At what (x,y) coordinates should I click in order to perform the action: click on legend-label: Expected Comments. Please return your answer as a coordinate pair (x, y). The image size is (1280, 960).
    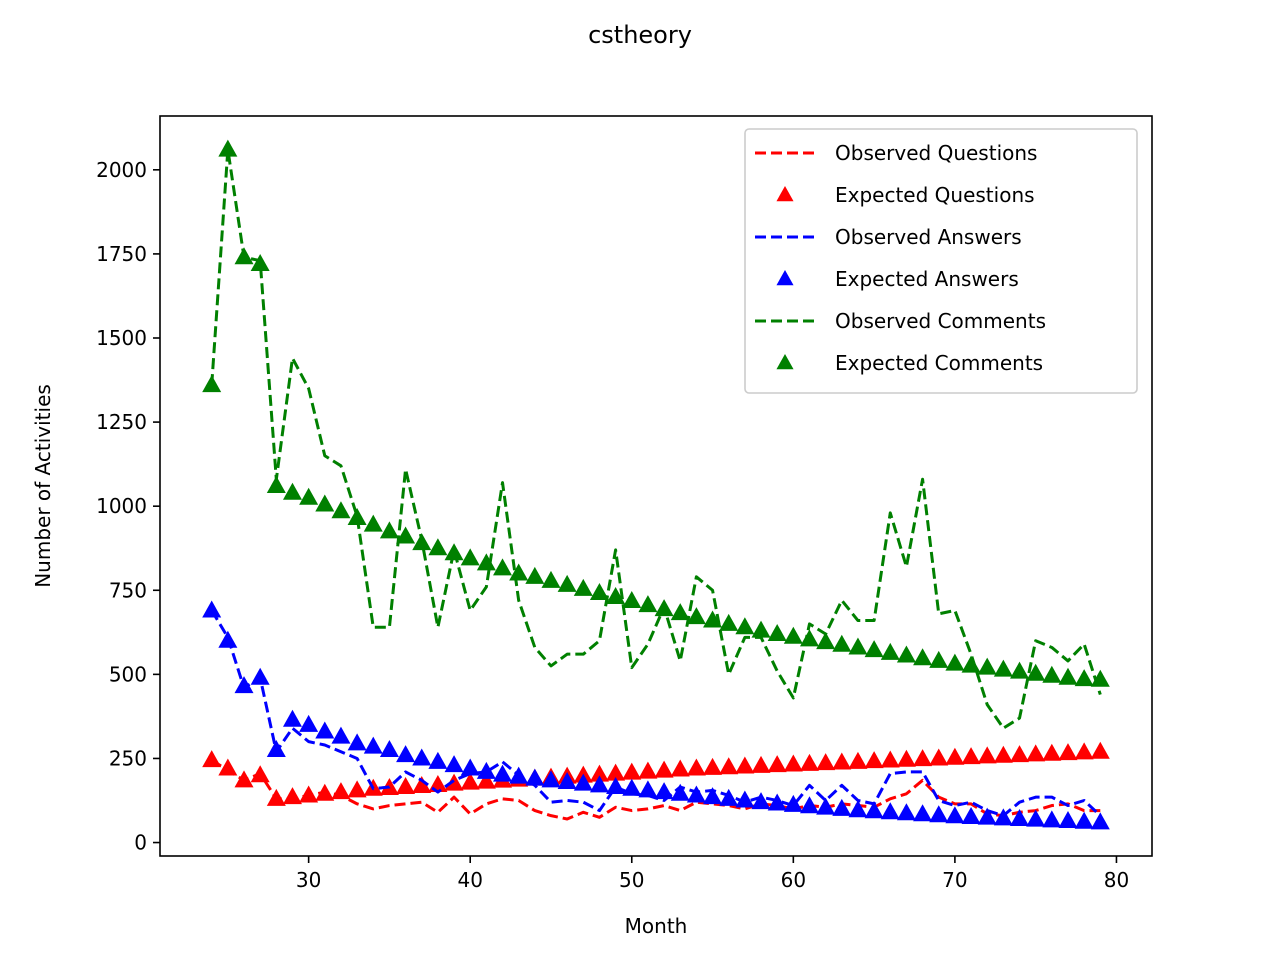
    Looking at the image, I should click on (939, 363).